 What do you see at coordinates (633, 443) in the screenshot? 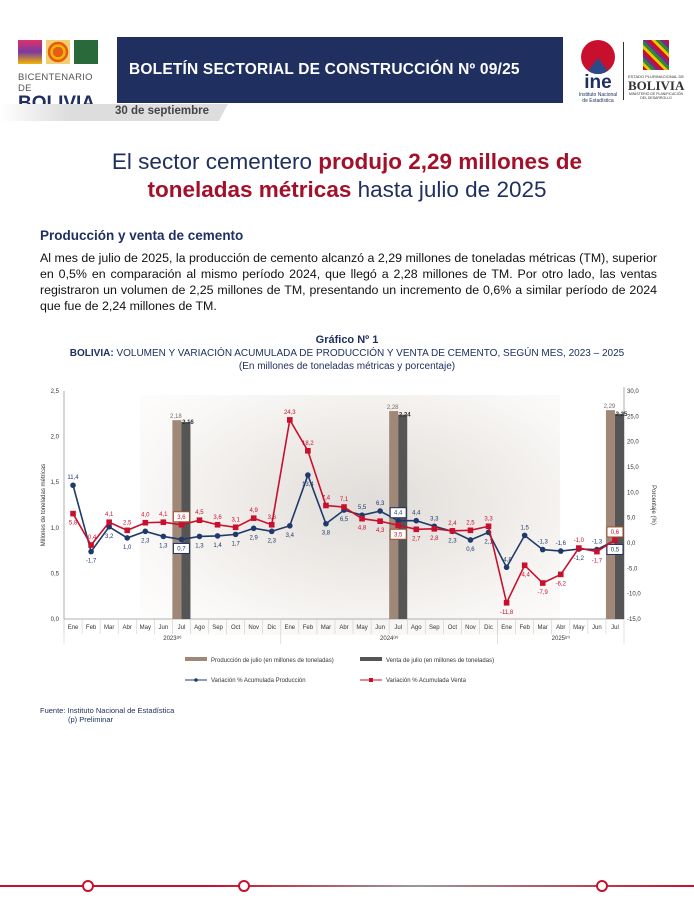
I see `y2-tick-label: 20,0` at bounding box center [633, 443].